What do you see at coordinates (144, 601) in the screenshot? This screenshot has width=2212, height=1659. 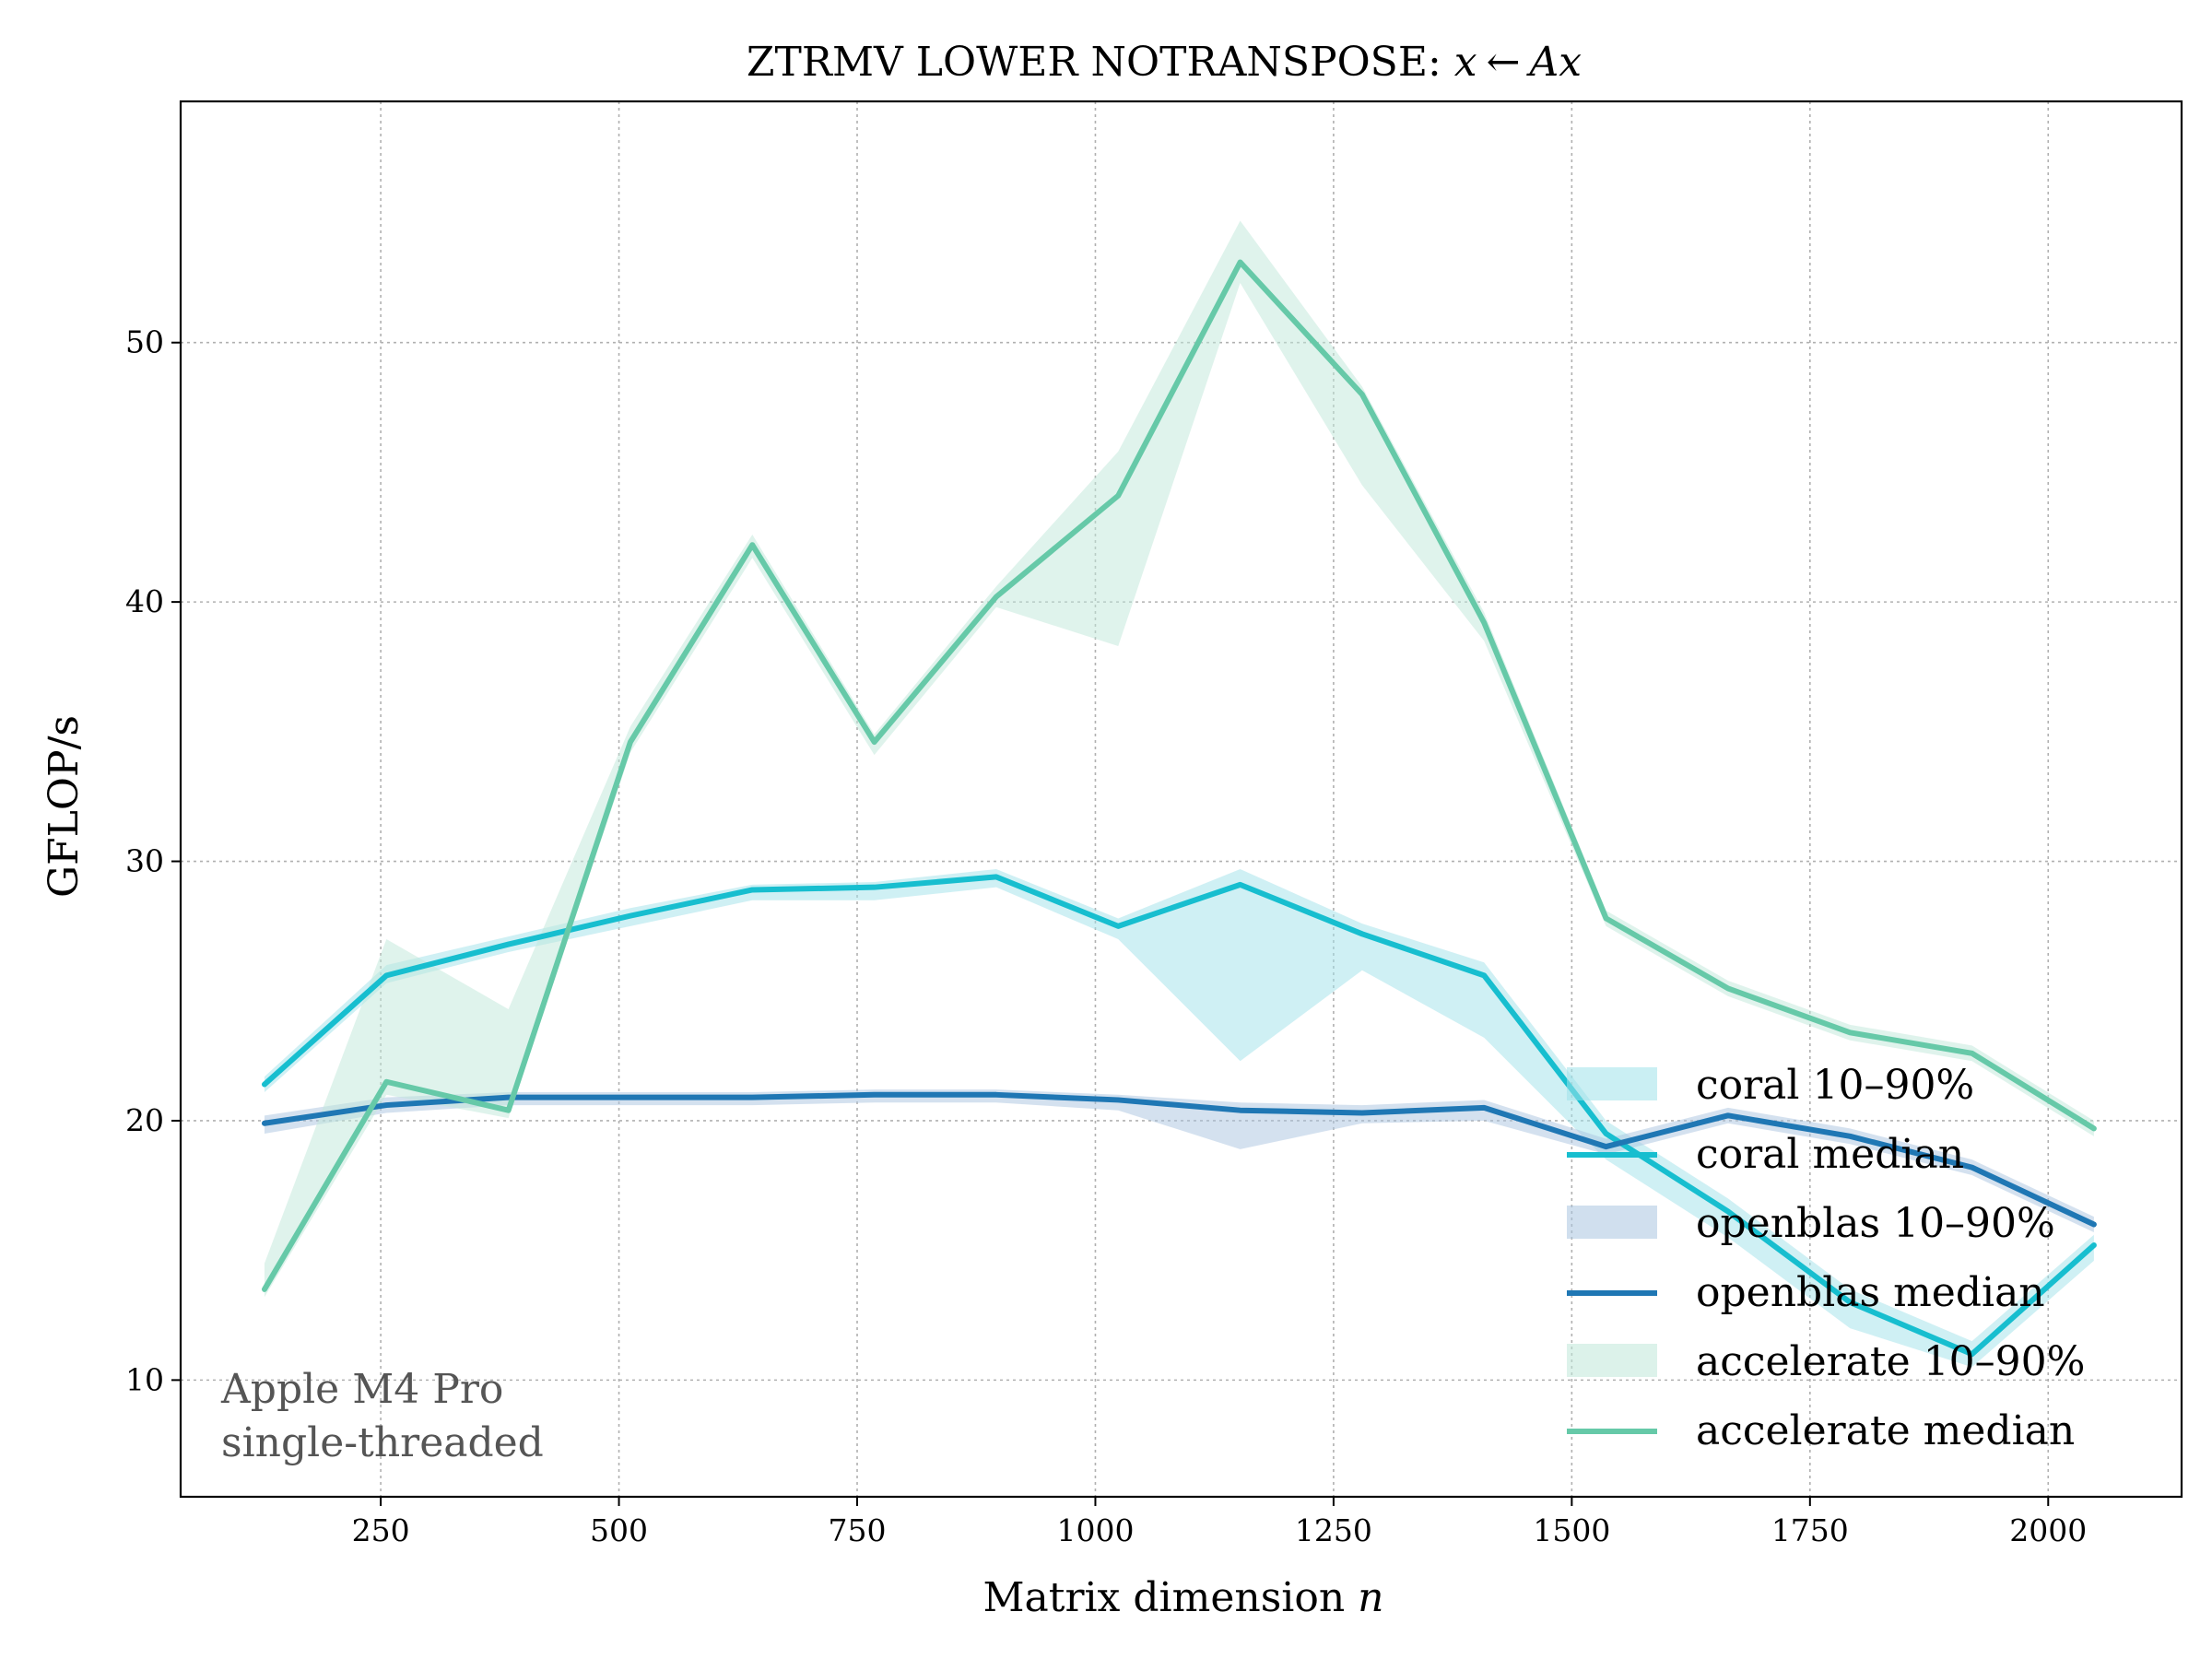 I see `y-tick-label: 40` at bounding box center [144, 601].